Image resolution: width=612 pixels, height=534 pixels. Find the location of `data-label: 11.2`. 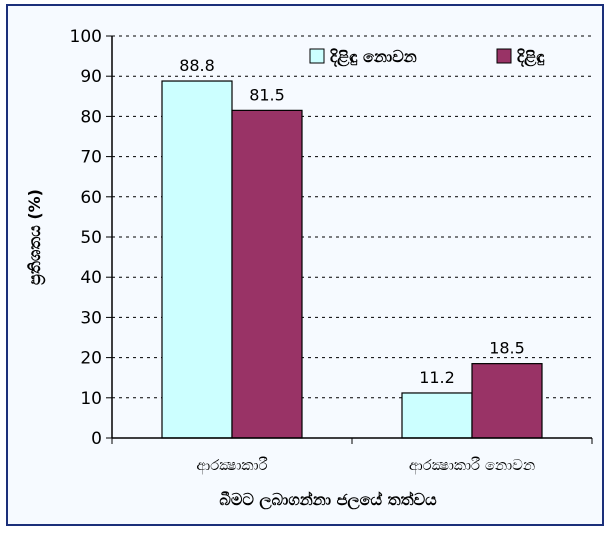

data-label: 11.2 is located at coordinates (437, 377).